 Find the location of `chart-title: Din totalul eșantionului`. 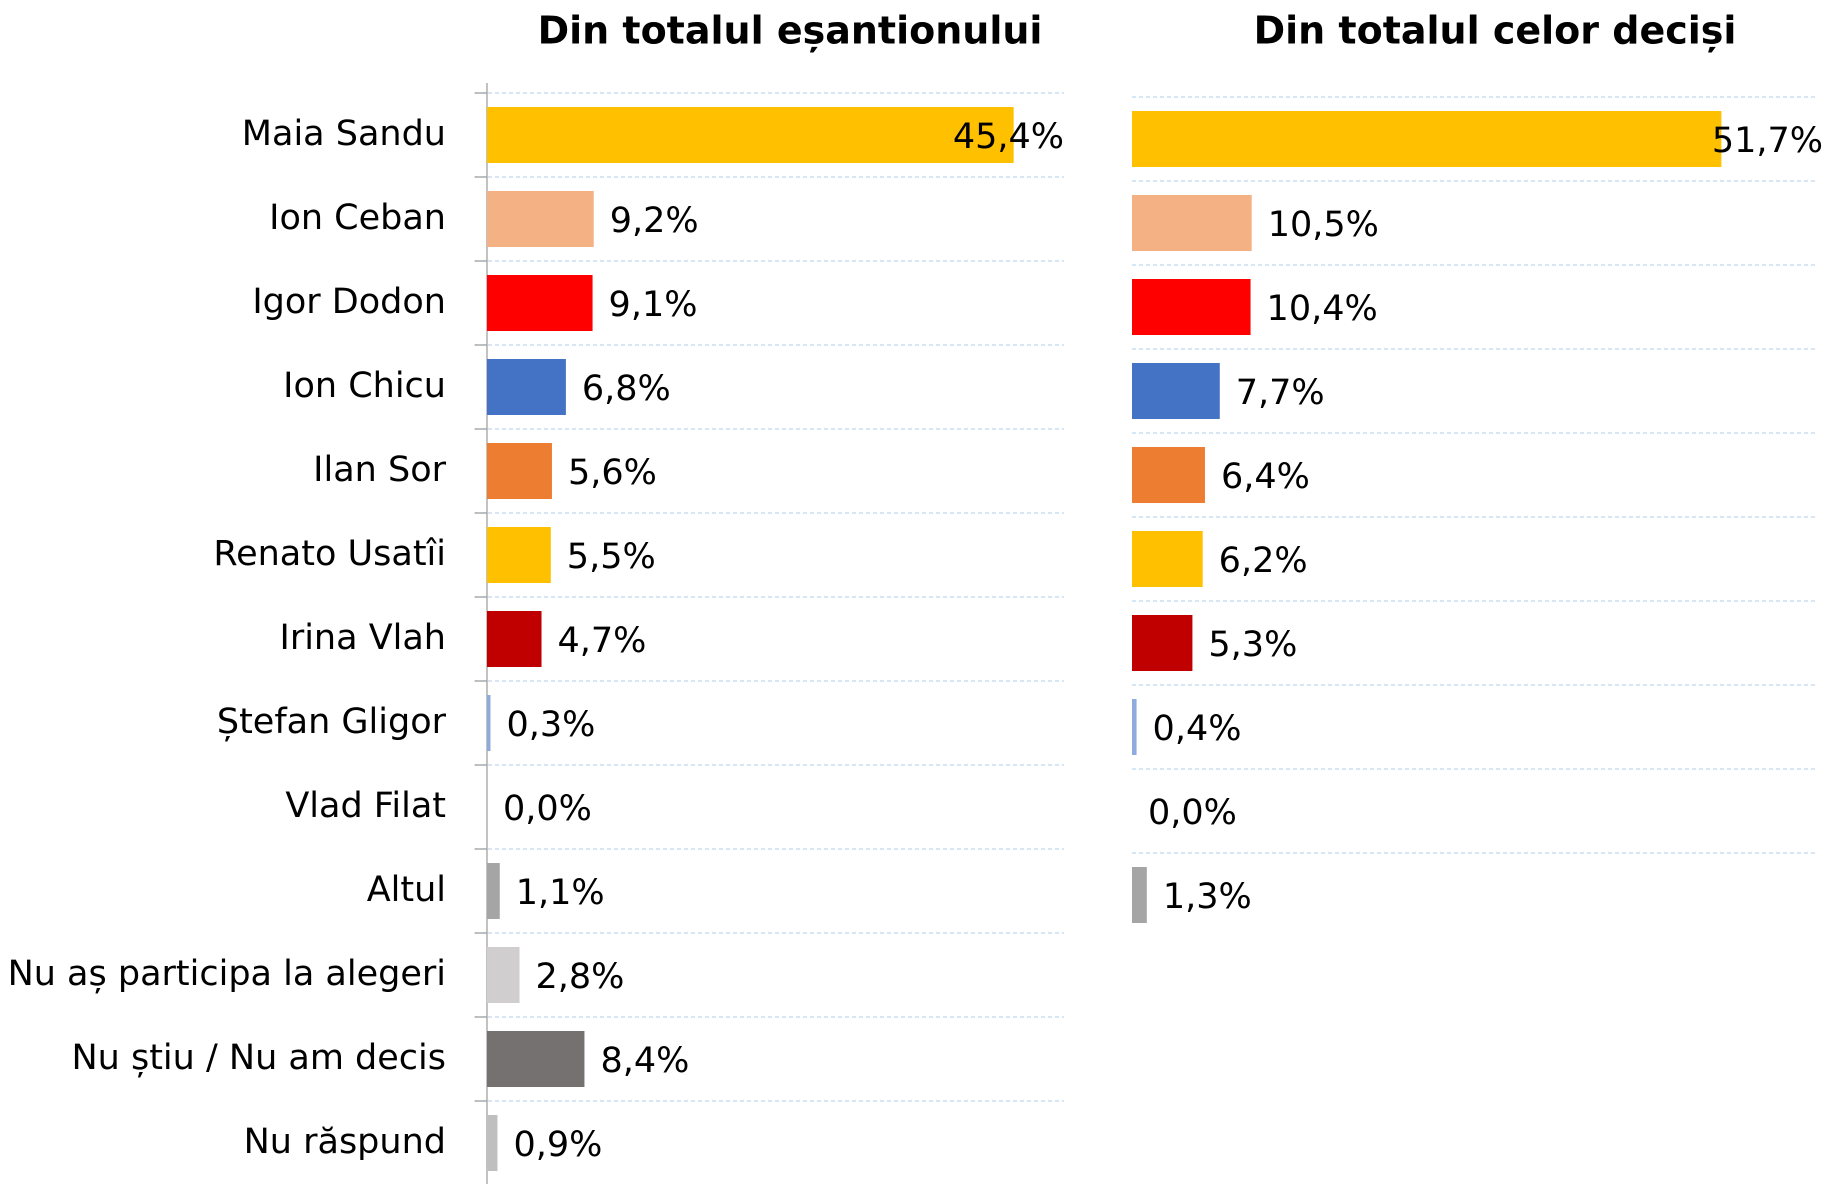

chart-title: Din totalul eșantionului is located at coordinates (790, 31).